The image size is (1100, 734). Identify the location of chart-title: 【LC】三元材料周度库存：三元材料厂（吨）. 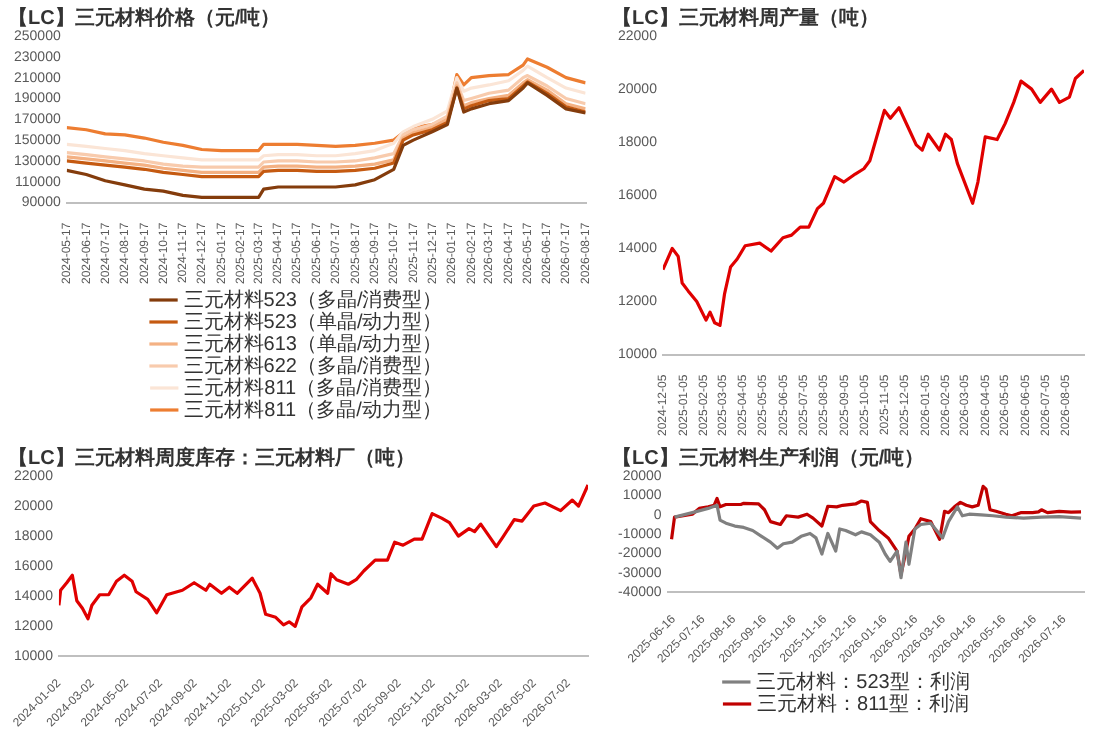
(211, 457).